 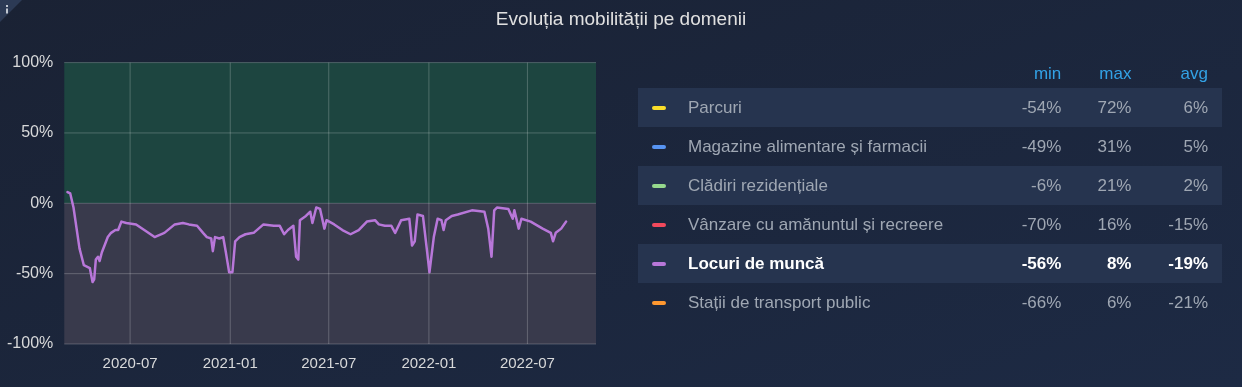 I want to click on legend-label: Magazine alimentare și farmacii, so click(x=808, y=146).